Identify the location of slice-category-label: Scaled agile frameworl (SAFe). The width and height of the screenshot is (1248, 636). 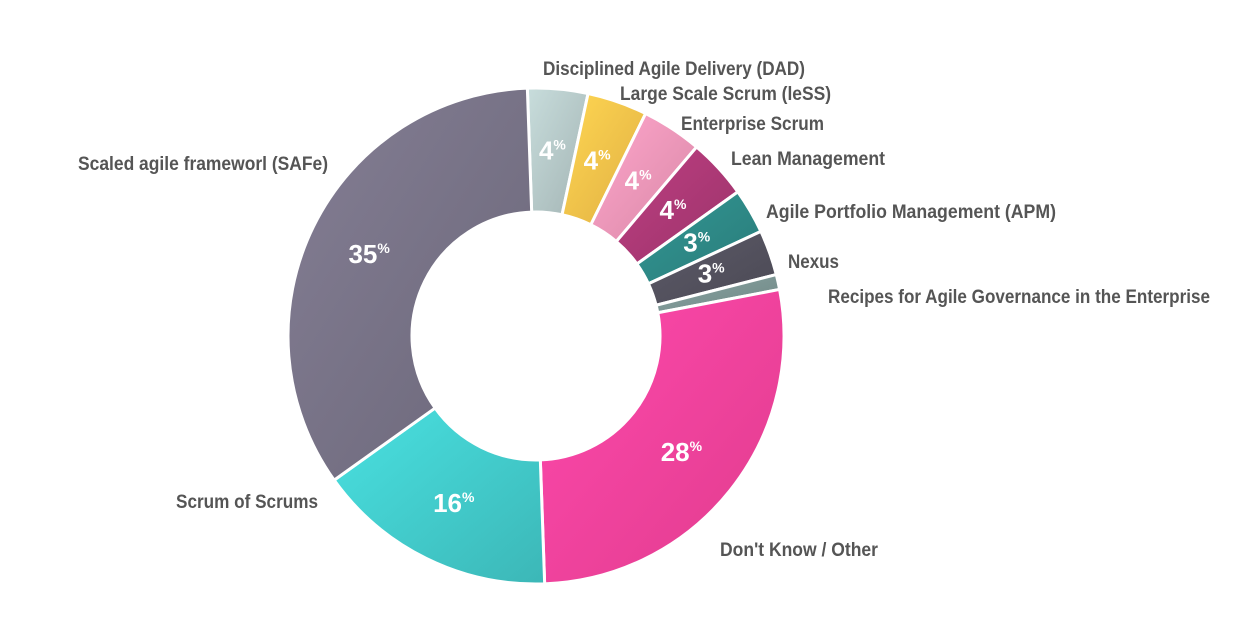
(203, 164).